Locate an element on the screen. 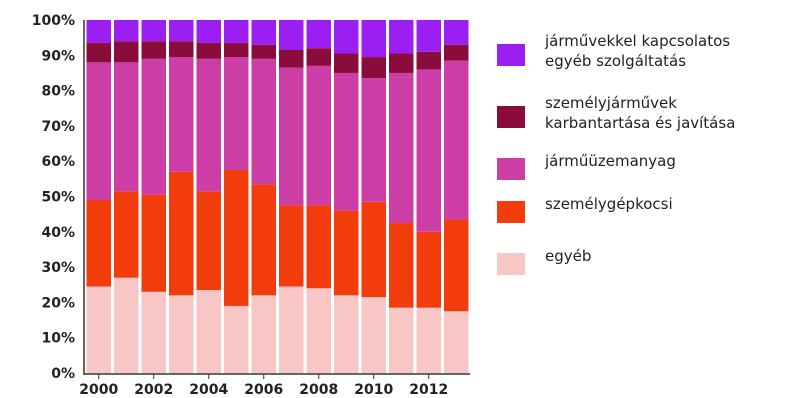 Image resolution: width=787 pixels, height=398 pixels. y-tick-label: 50% is located at coordinates (58, 198).